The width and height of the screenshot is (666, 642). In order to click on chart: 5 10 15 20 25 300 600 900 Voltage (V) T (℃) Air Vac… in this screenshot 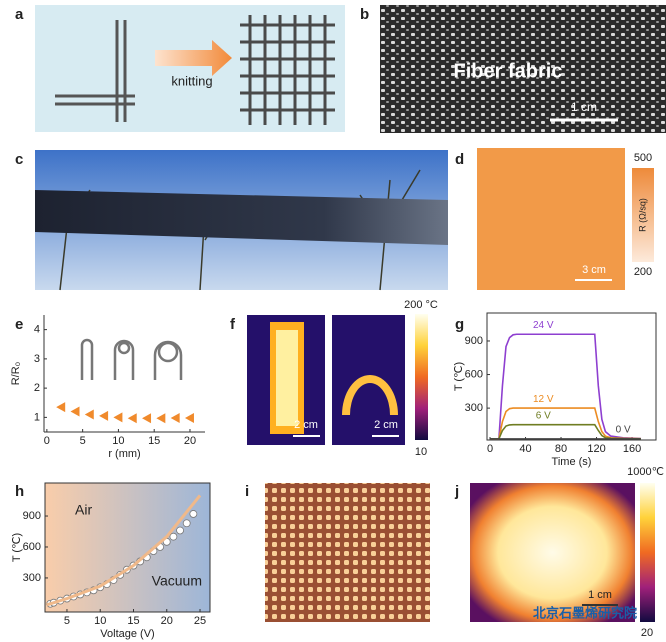, I will do `click(111, 561)`.